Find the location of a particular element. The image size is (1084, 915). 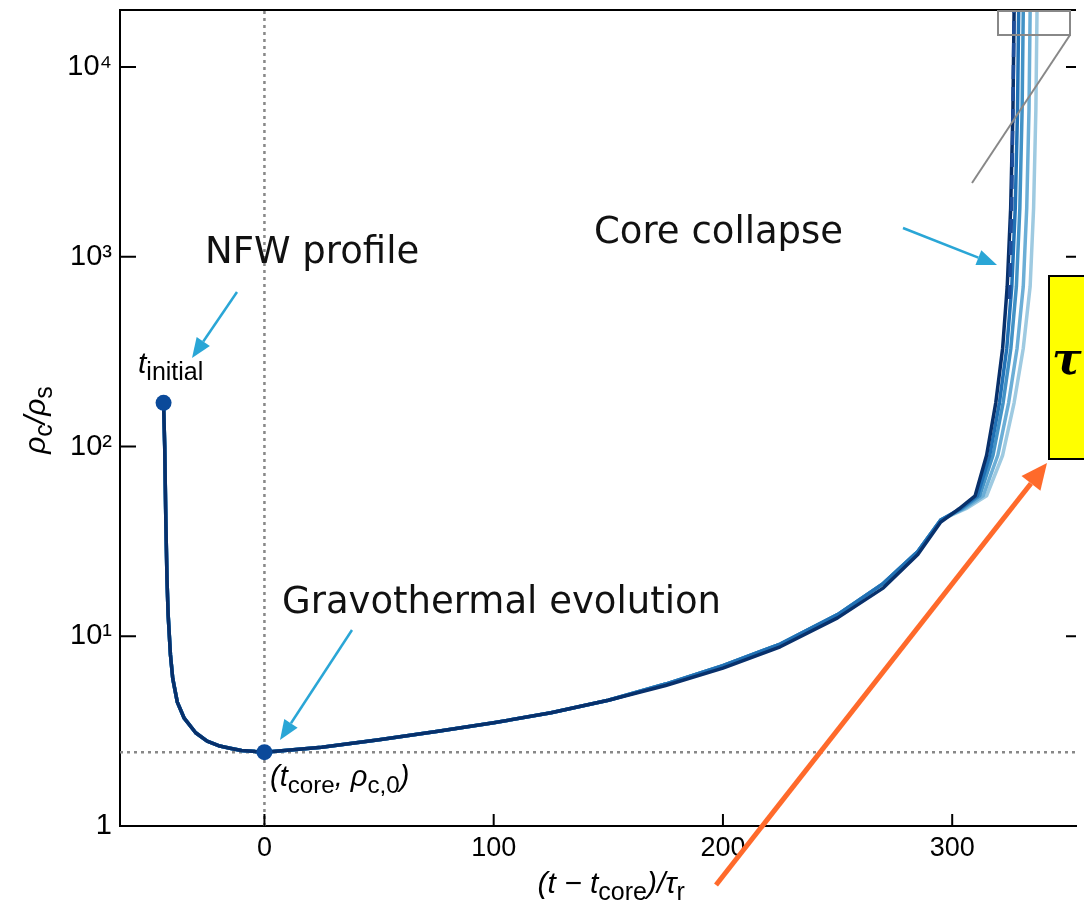

y-tick-label: 10³ is located at coordinates (91, 254).